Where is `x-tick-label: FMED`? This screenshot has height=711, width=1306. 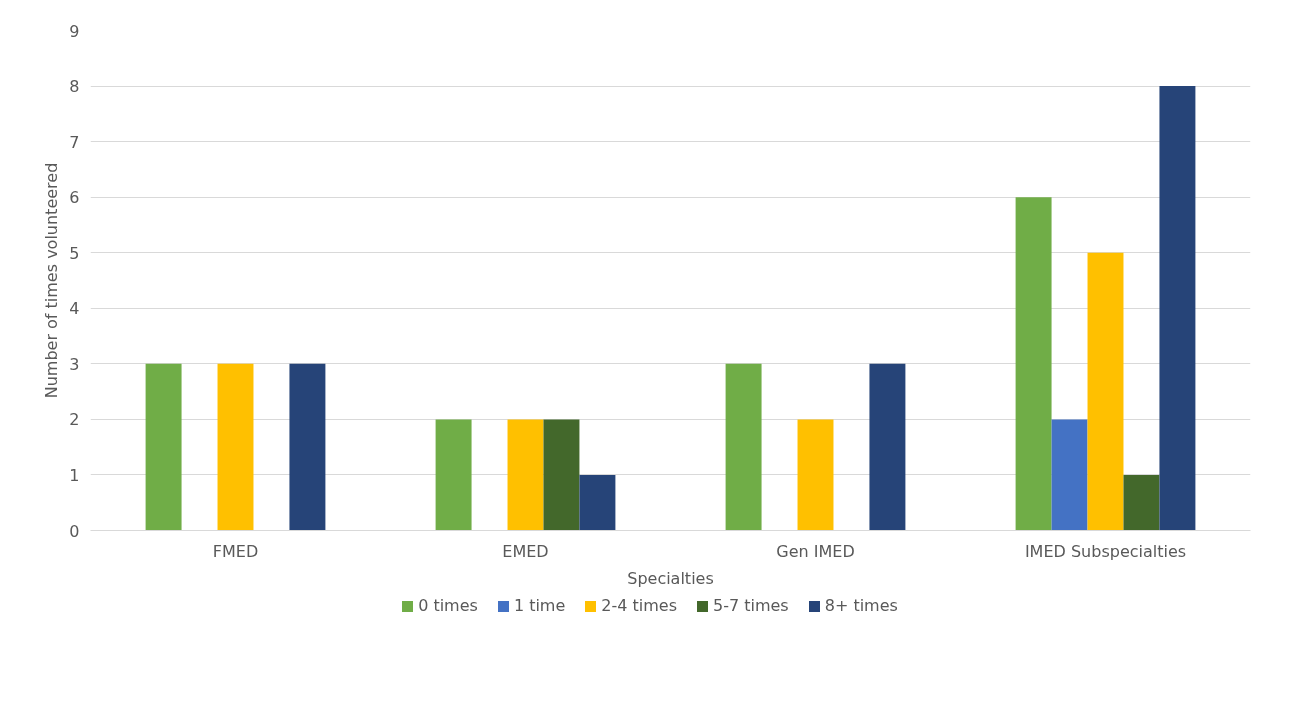 x-tick-label: FMED is located at coordinates (235, 551).